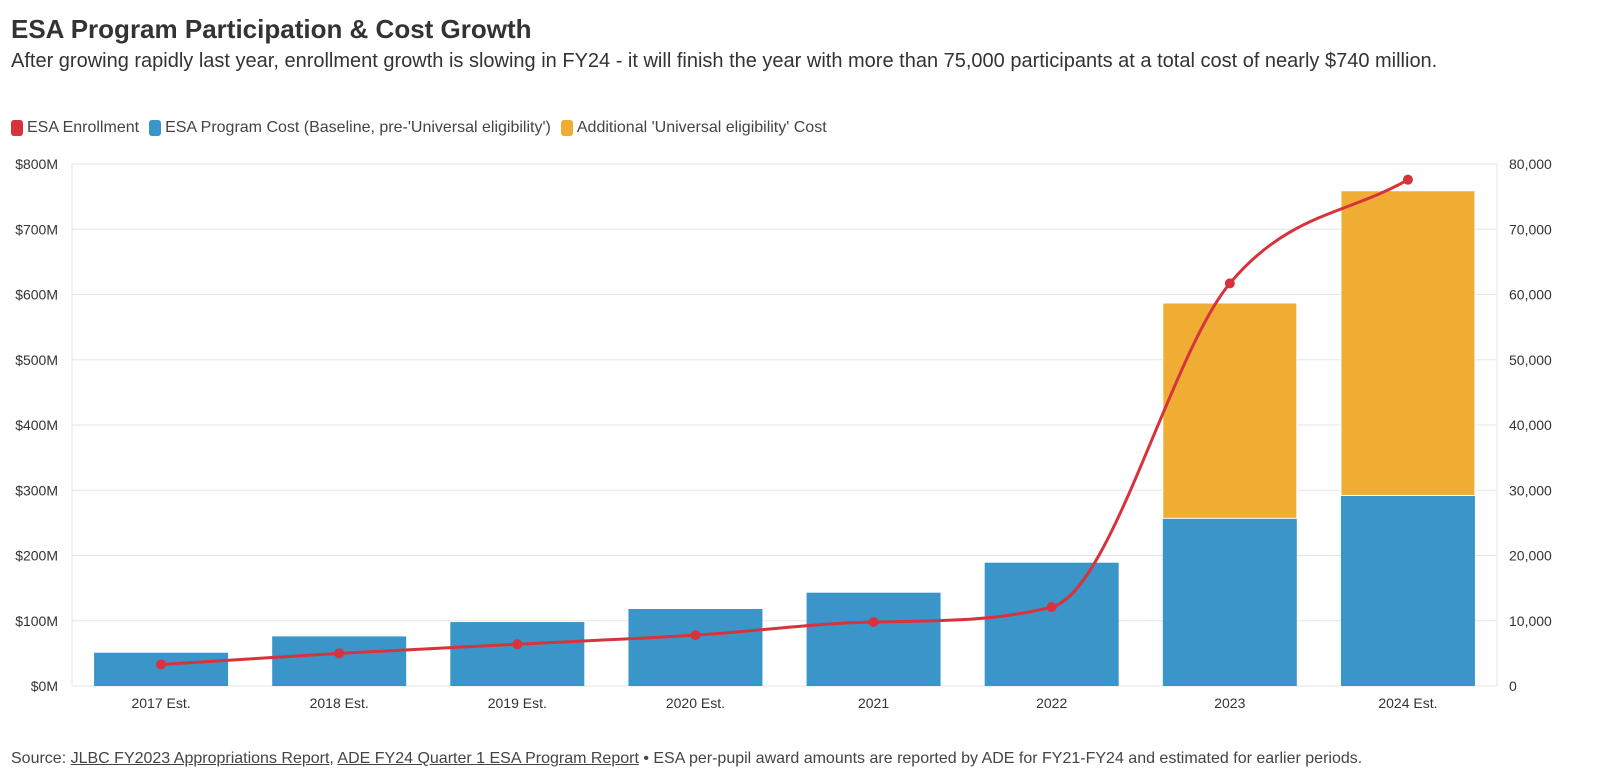 This screenshot has height=784, width=1600. Describe the element at coordinates (1513, 686) in the screenshot. I see `right-tick-label: 0` at that location.